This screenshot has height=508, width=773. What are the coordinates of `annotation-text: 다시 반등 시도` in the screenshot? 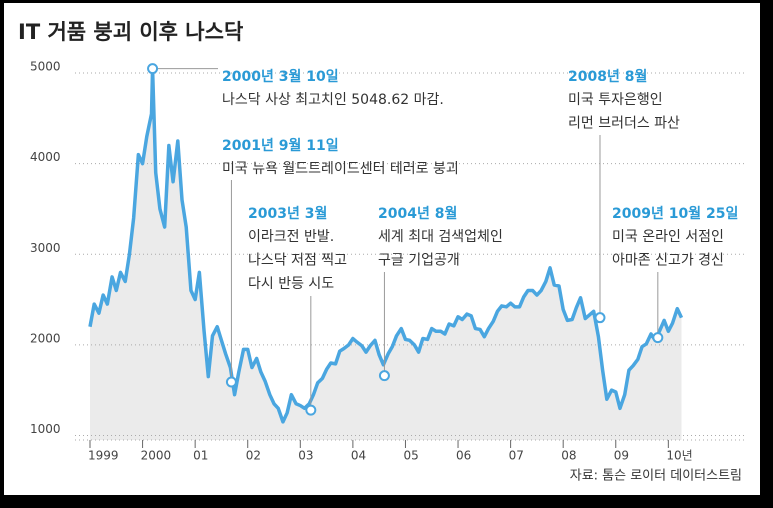 It's located at (291, 284).